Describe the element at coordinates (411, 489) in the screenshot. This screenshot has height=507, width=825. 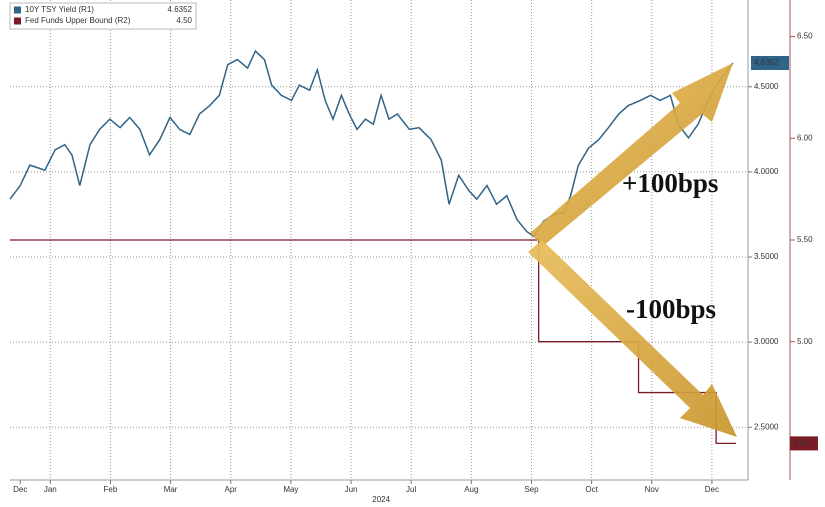
I see `x-tick-label: Jul` at that location.